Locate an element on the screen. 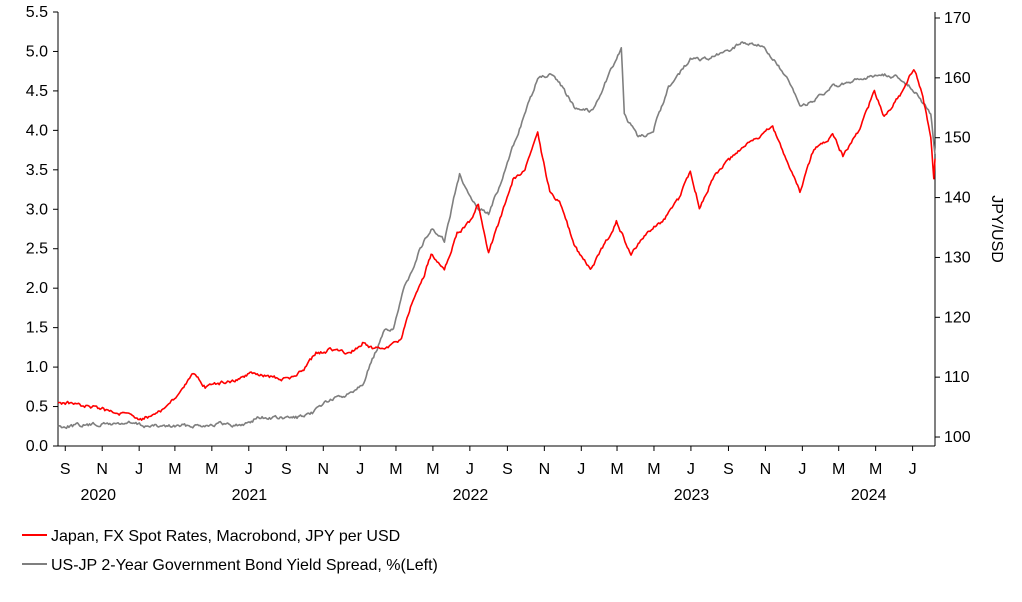 The height and width of the screenshot is (602, 1022). x-year-label: 2021 is located at coordinates (250, 495).